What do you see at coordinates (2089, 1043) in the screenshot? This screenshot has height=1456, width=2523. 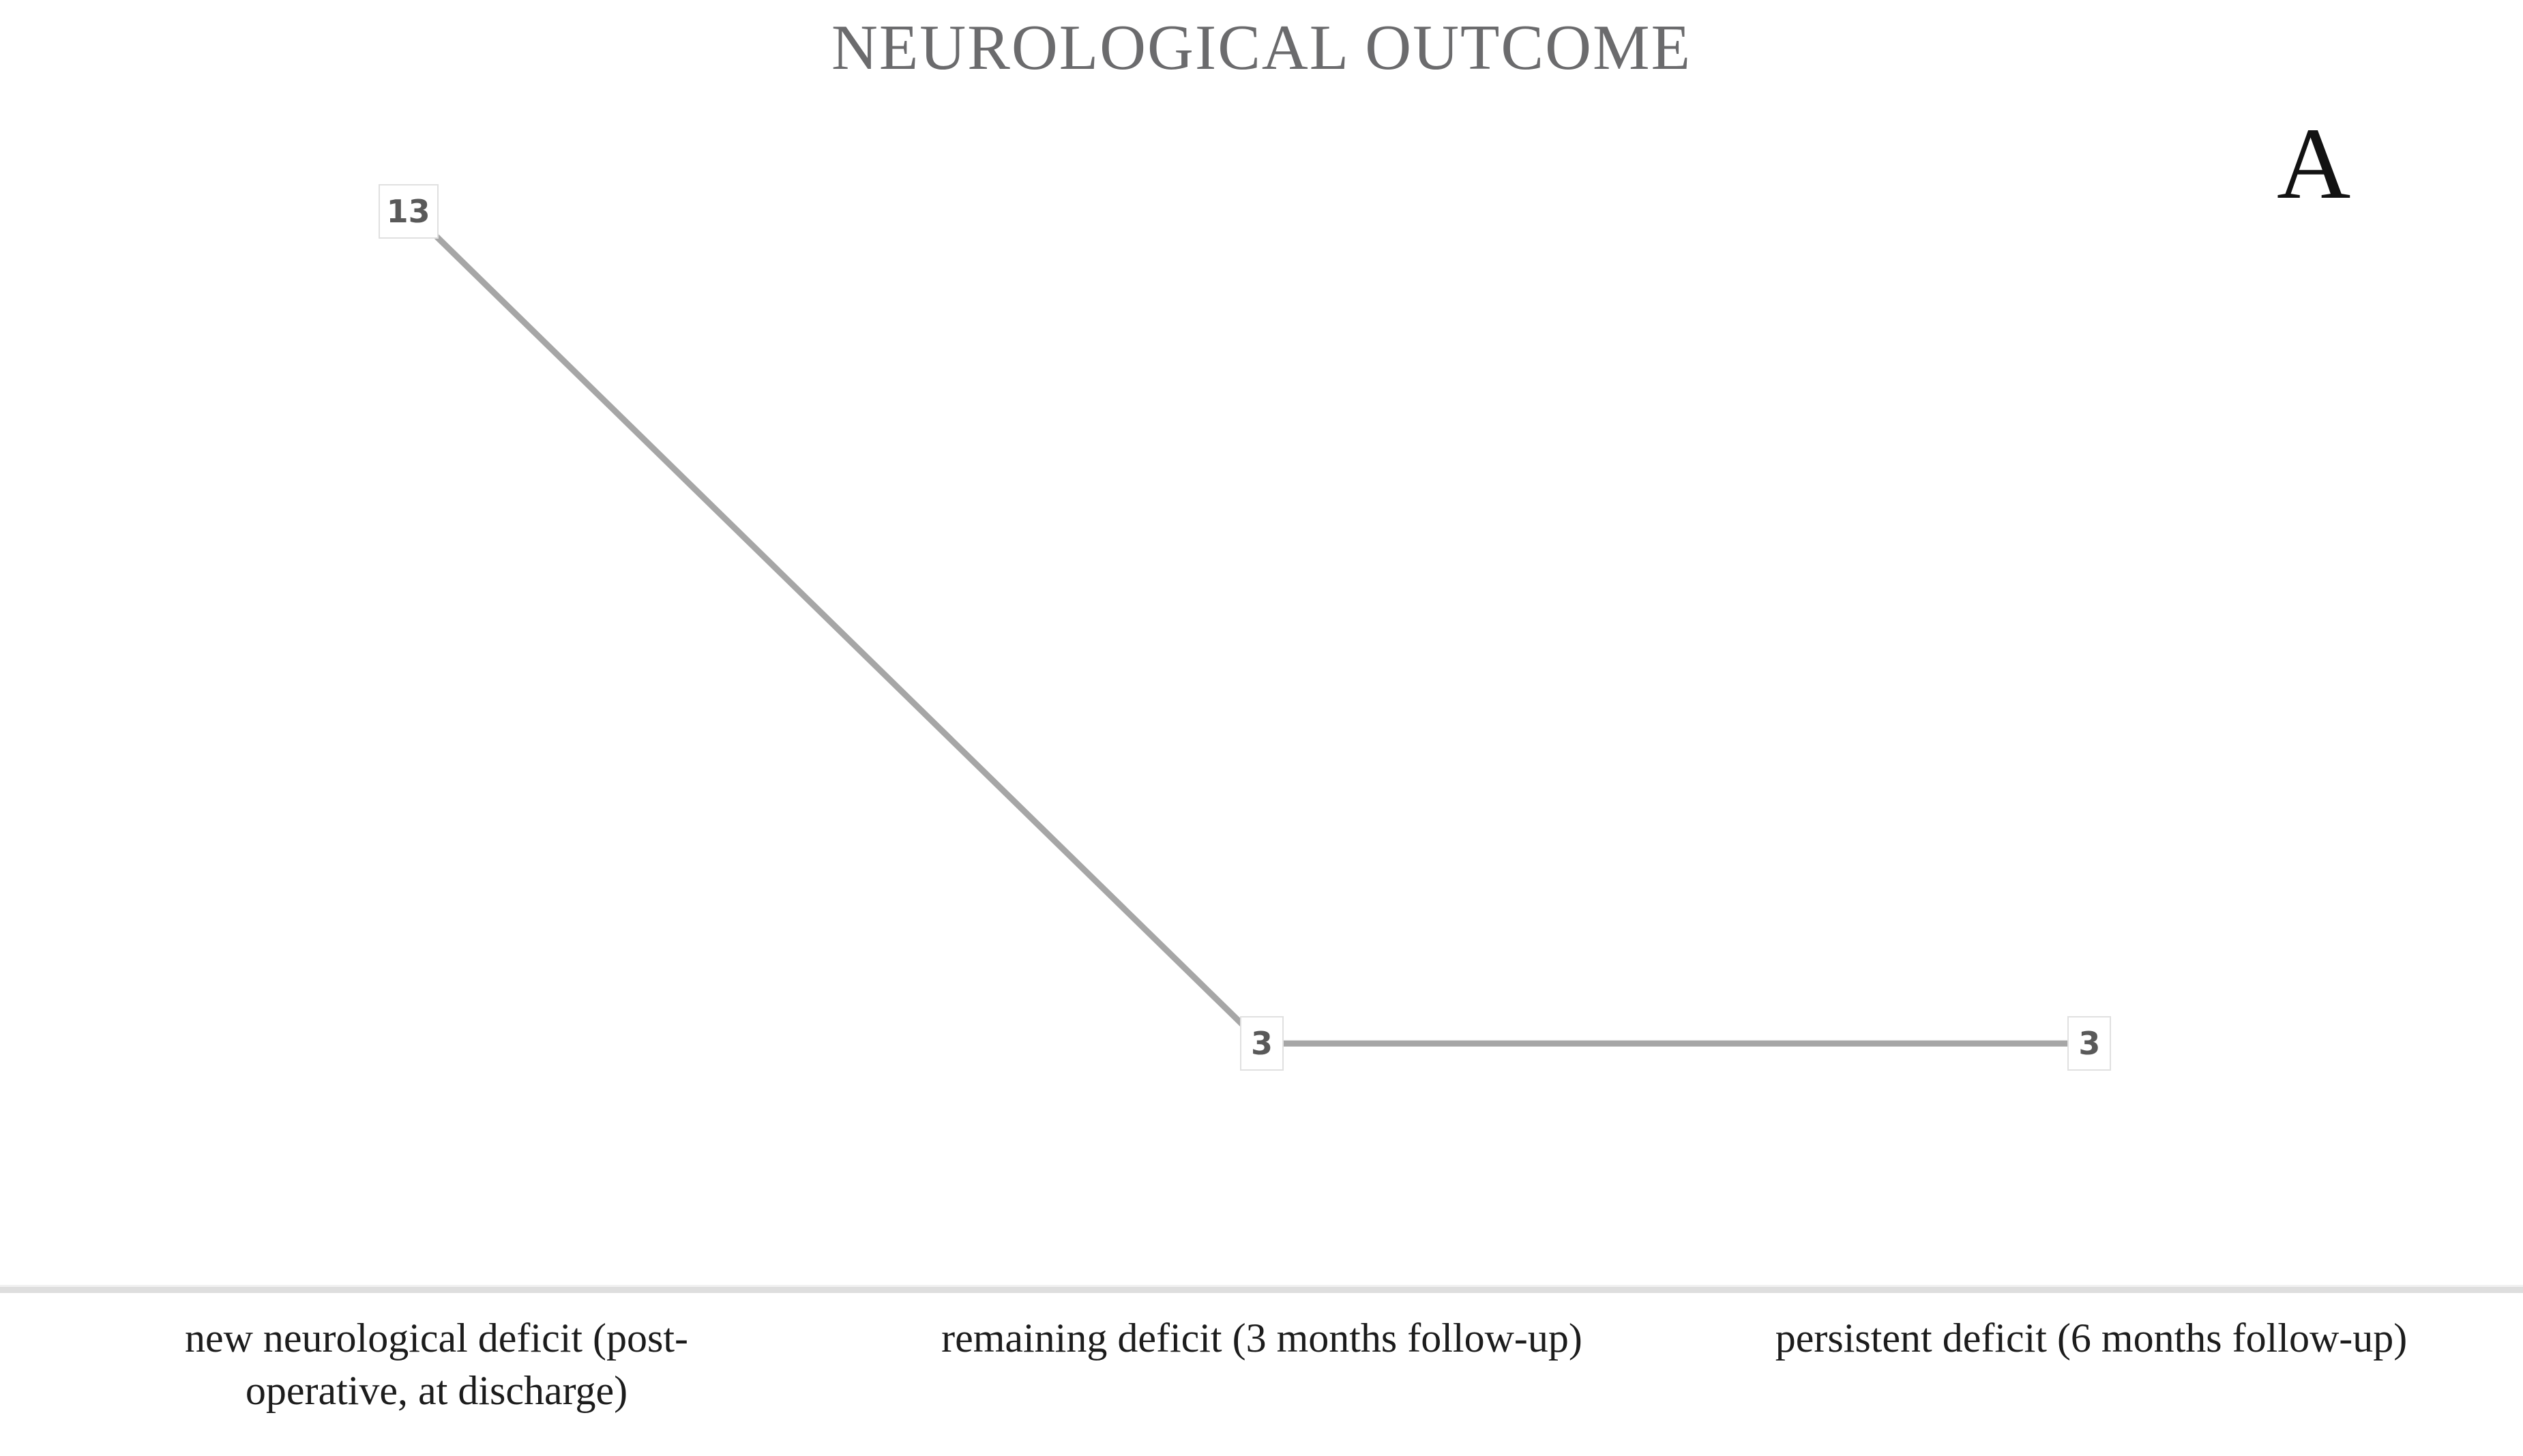 I see `data-label-point-3: 3` at bounding box center [2089, 1043].